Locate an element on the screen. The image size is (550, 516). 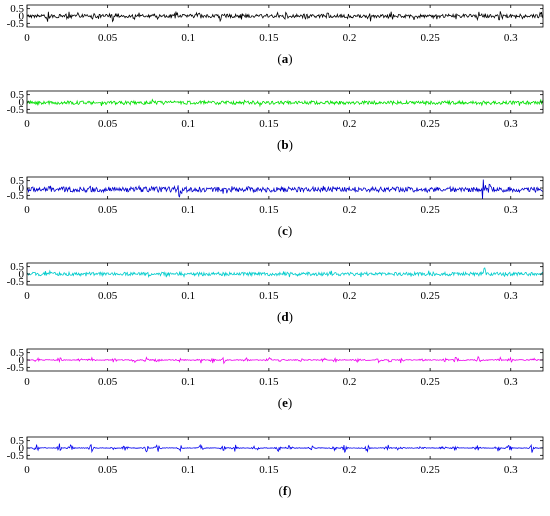
x-tick-label-f-1: 0.05 is located at coordinates (108, 470).